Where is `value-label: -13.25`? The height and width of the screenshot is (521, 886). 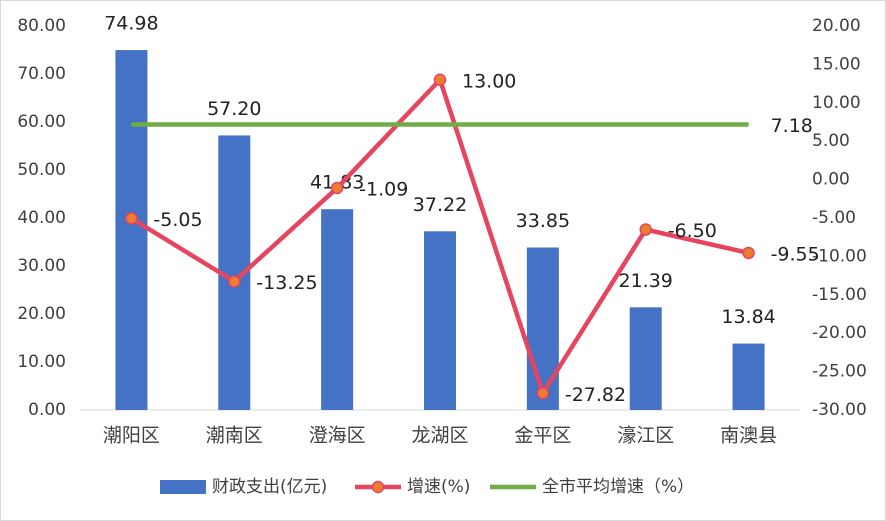 value-label: -13.25 is located at coordinates (286, 283).